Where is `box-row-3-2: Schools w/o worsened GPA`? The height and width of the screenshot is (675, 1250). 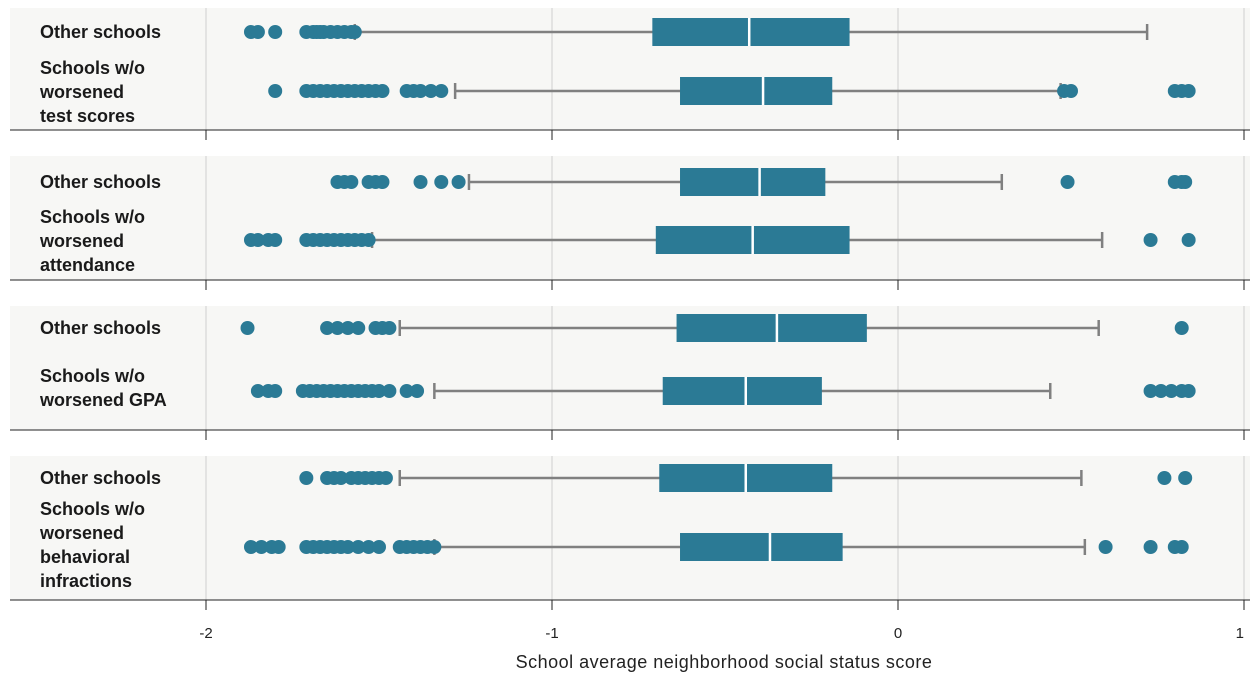 box-row-3-2: Schools w/o worsened GPA is located at coordinates (617, 388).